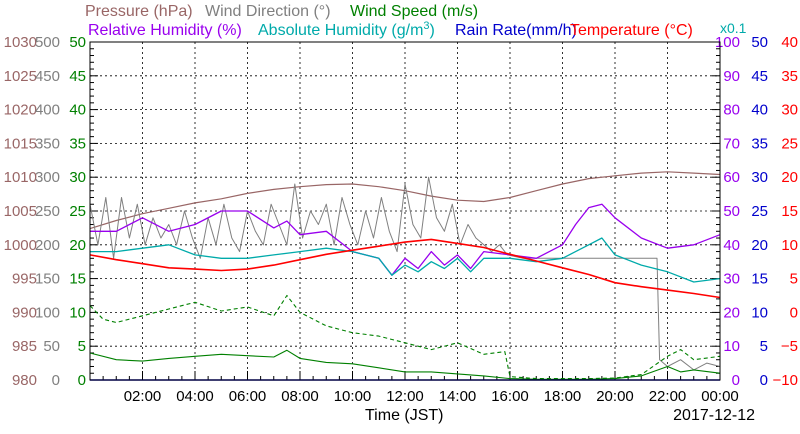 The height and width of the screenshot is (434, 800). I want to click on series-pressure-hpa, so click(405, 200).